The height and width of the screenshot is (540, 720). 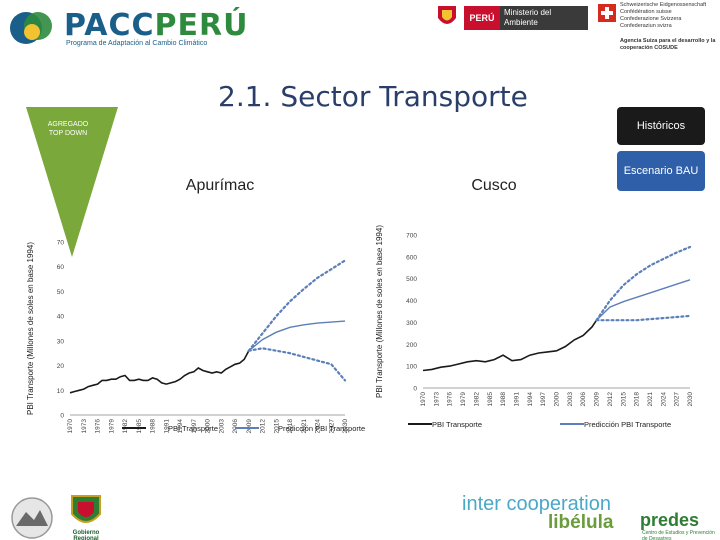 I want to click on pacc-logo-text: PACCPERÚ, so click(x=156, y=25).